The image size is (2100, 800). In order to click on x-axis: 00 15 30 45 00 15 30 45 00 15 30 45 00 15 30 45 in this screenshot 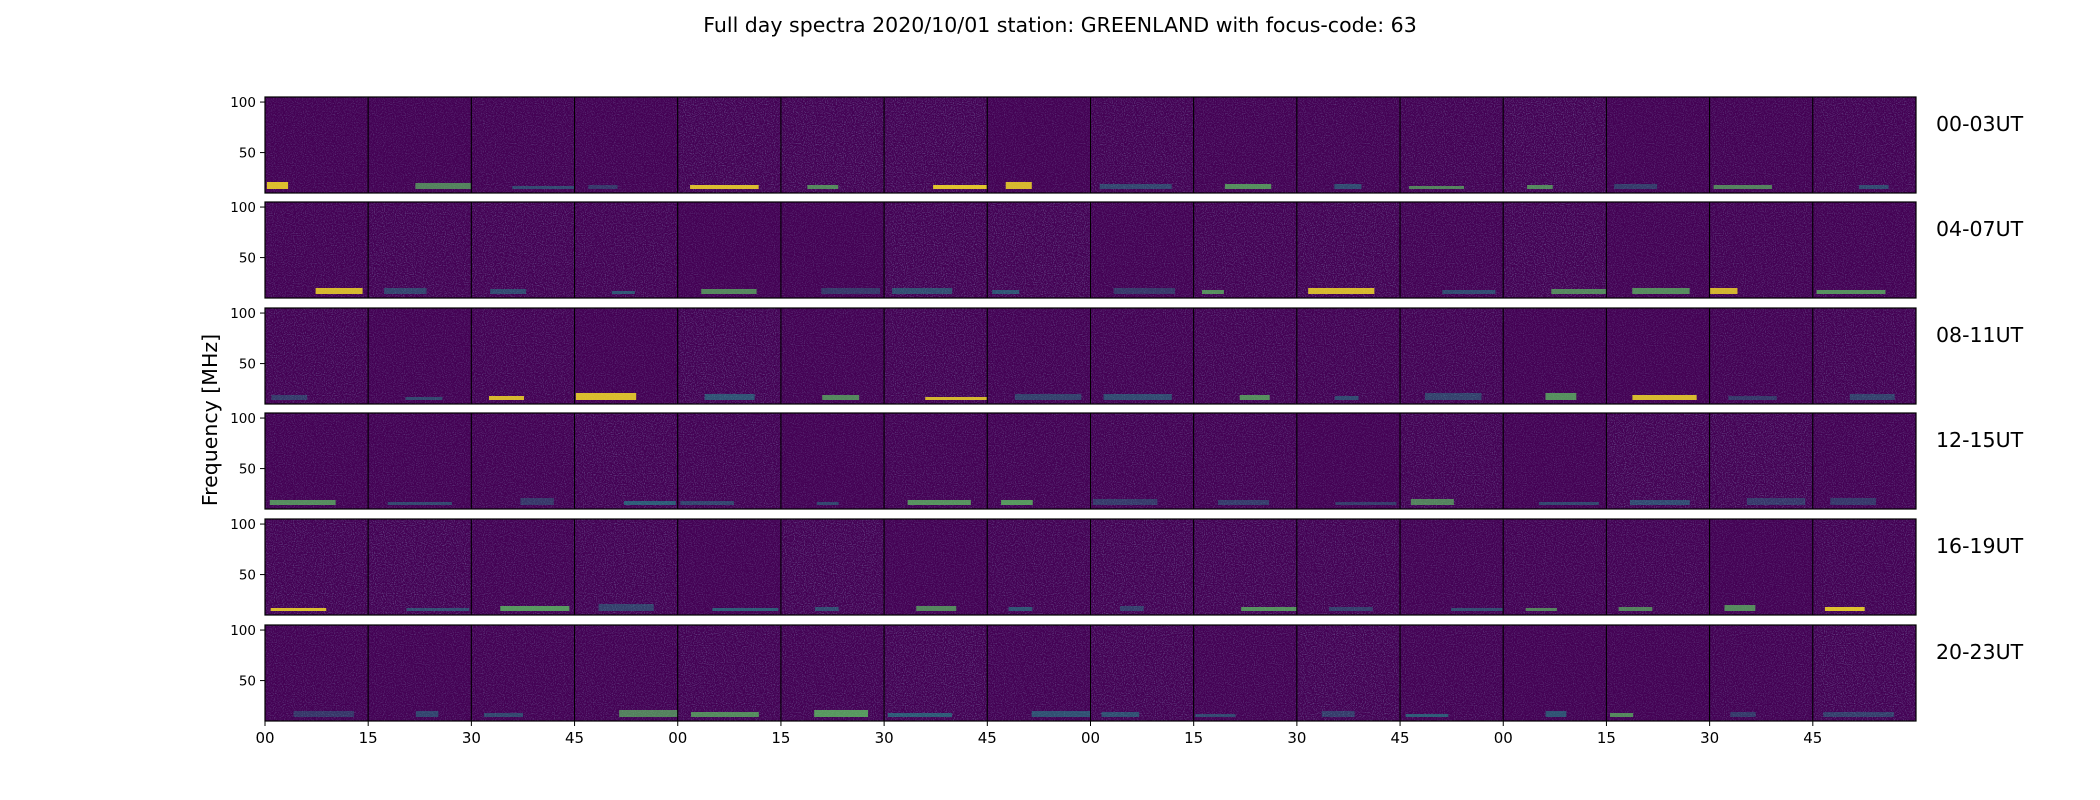, I will do `click(1038, 734)`.